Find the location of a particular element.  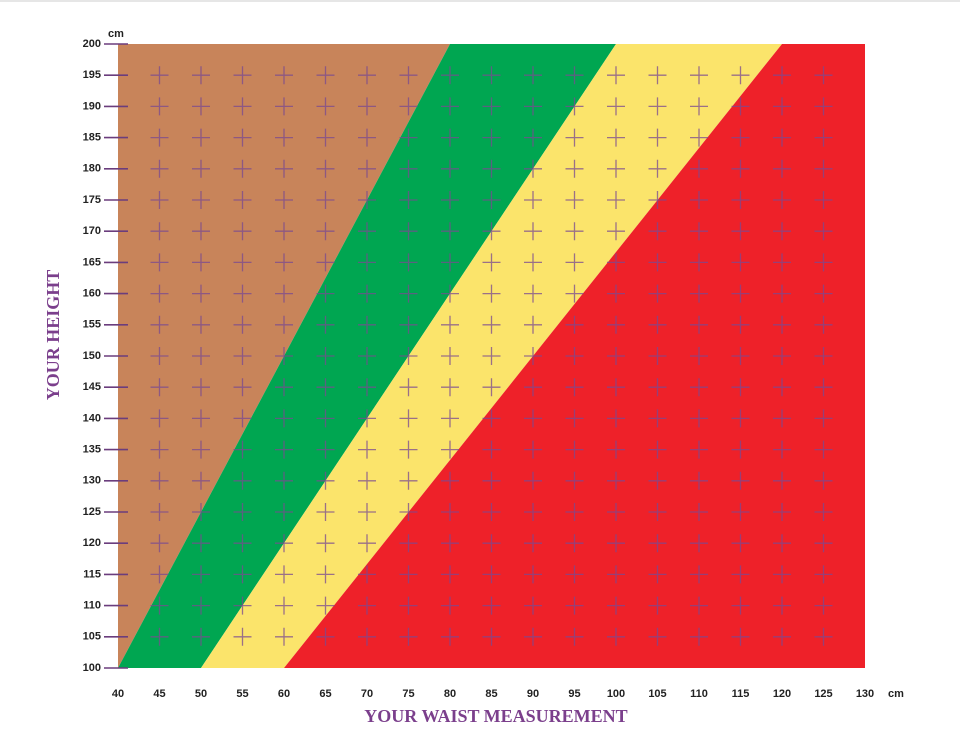

y-tick-label: 130 is located at coordinates (92, 481).